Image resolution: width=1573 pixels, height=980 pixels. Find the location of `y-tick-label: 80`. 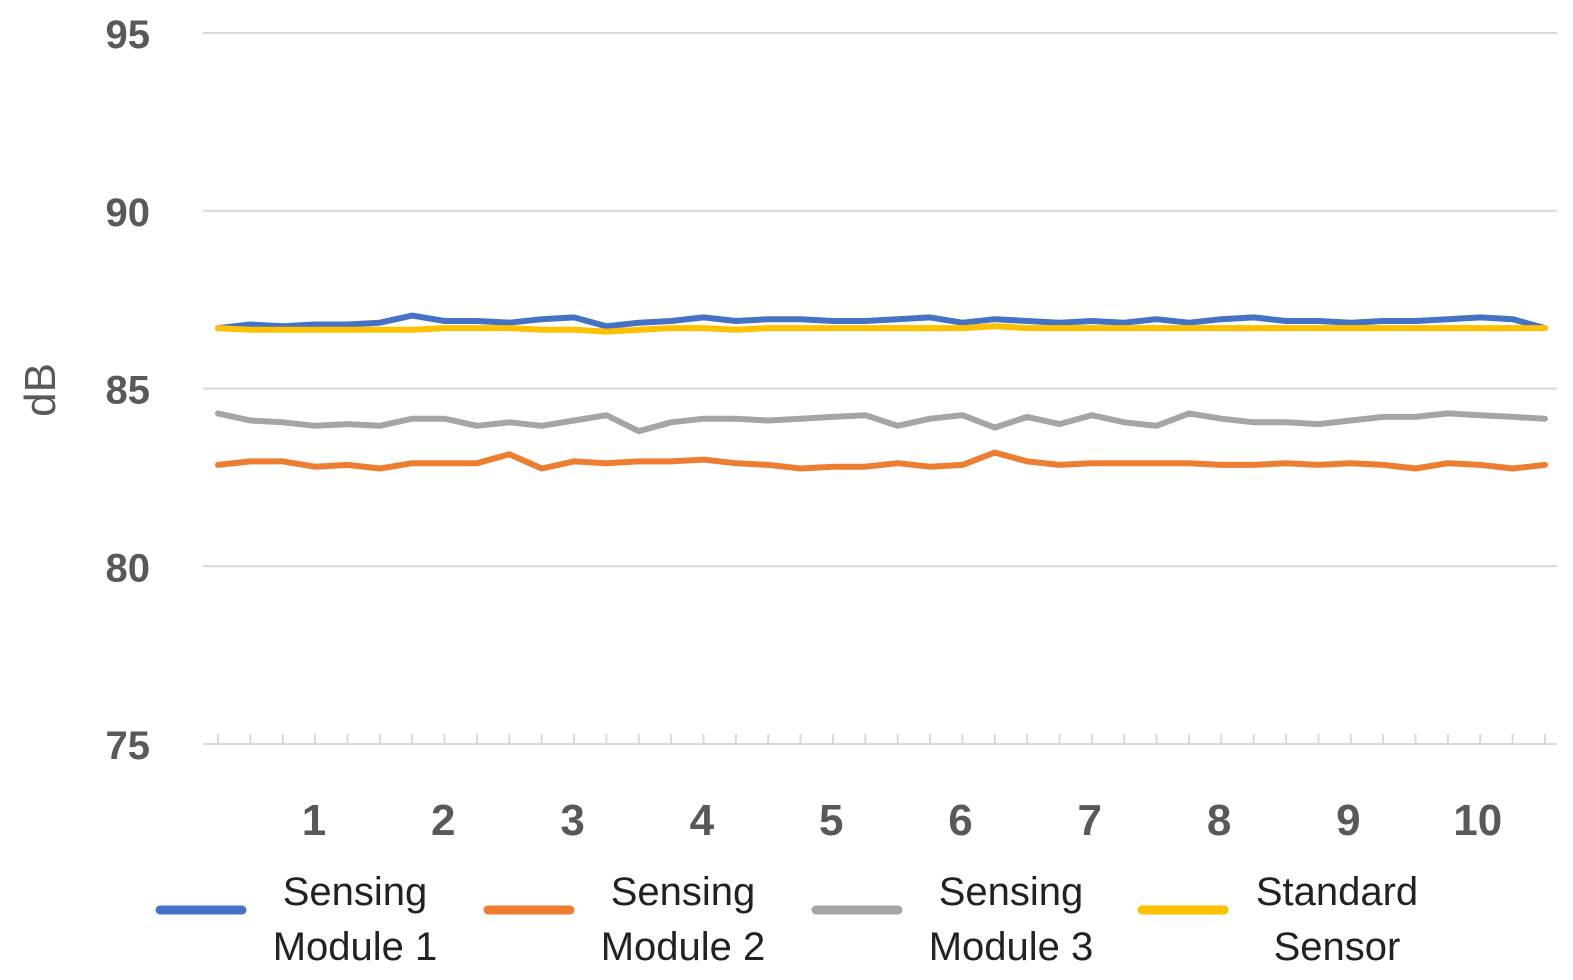

y-tick-label: 80 is located at coordinates (128, 568).